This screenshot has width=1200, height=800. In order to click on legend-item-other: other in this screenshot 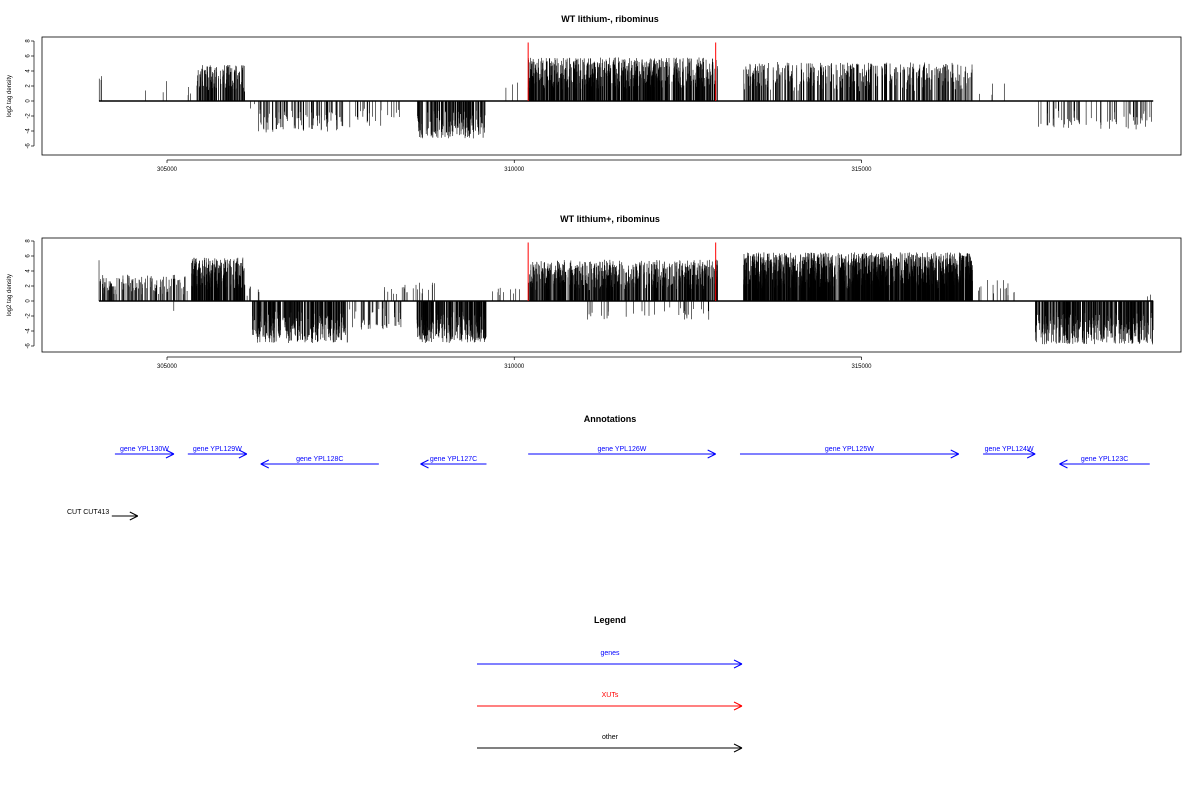, I will do `click(610, 743)`.